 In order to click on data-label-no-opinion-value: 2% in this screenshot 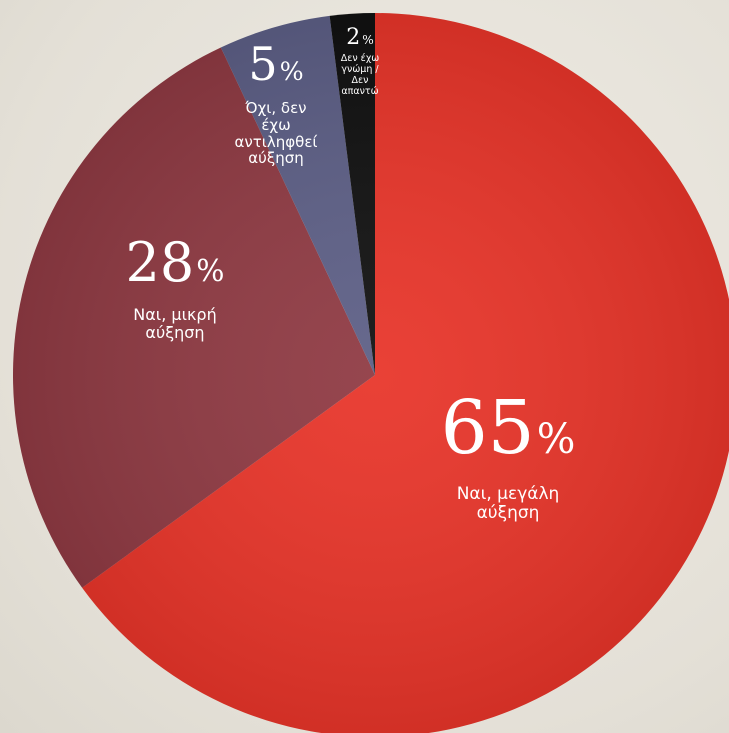, I will do `click(360, 37)`.